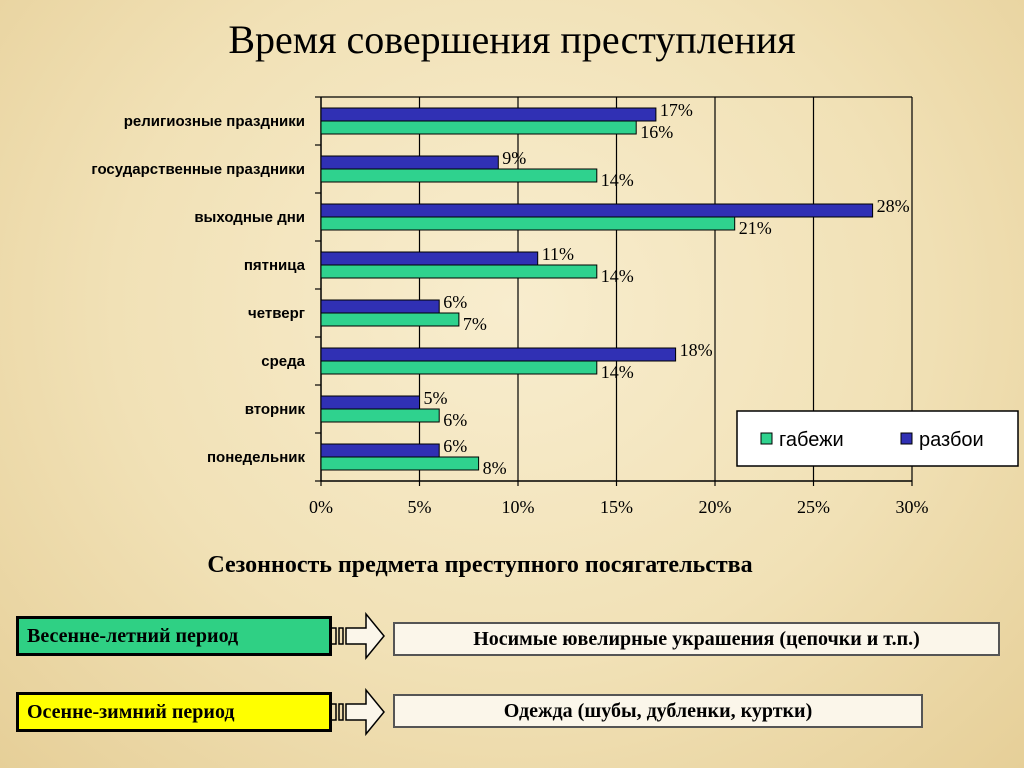 The height and width of the screenshot is (768, 1024). I want to click on category-label: четверг, so click(276, 313).